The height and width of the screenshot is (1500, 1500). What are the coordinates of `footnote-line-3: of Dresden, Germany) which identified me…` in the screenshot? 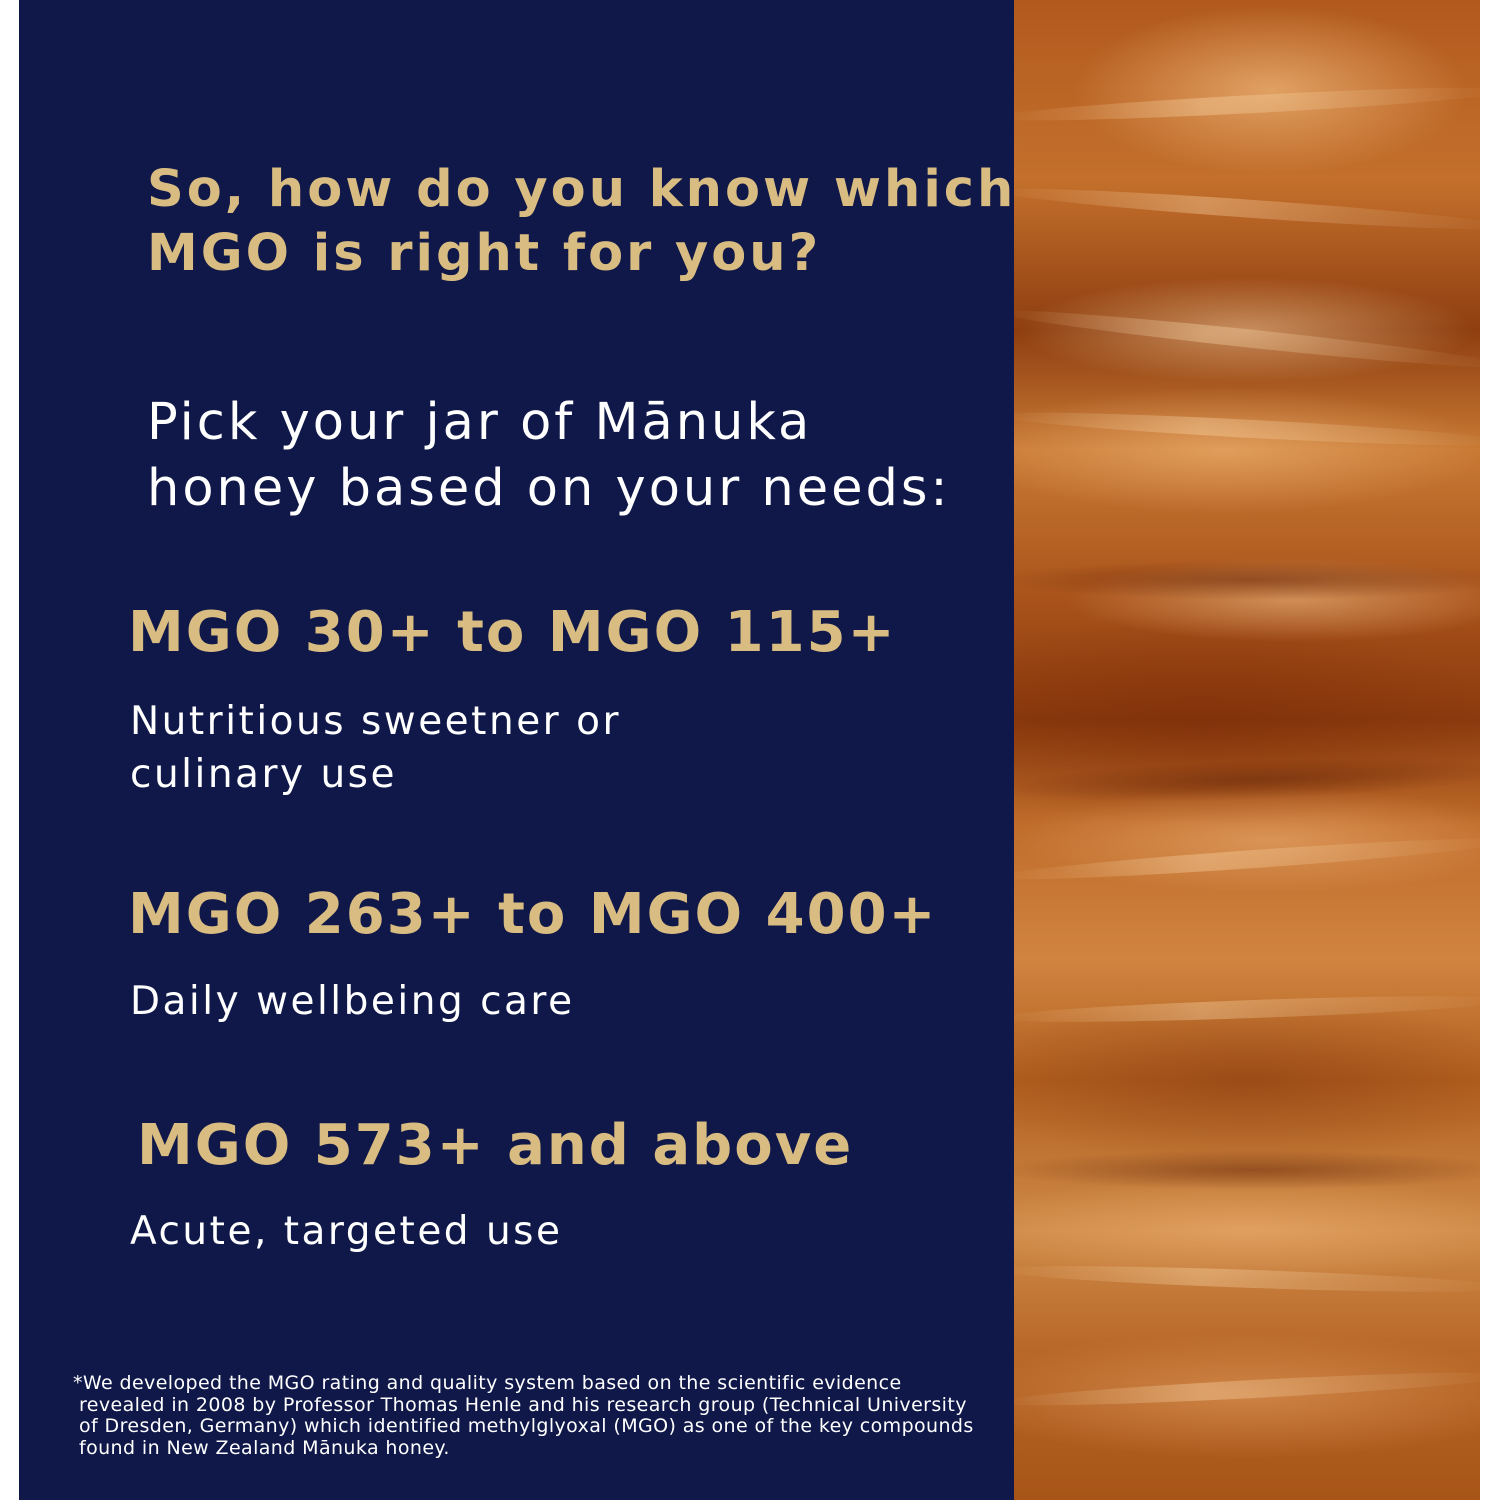 It's located at (526, 1426).